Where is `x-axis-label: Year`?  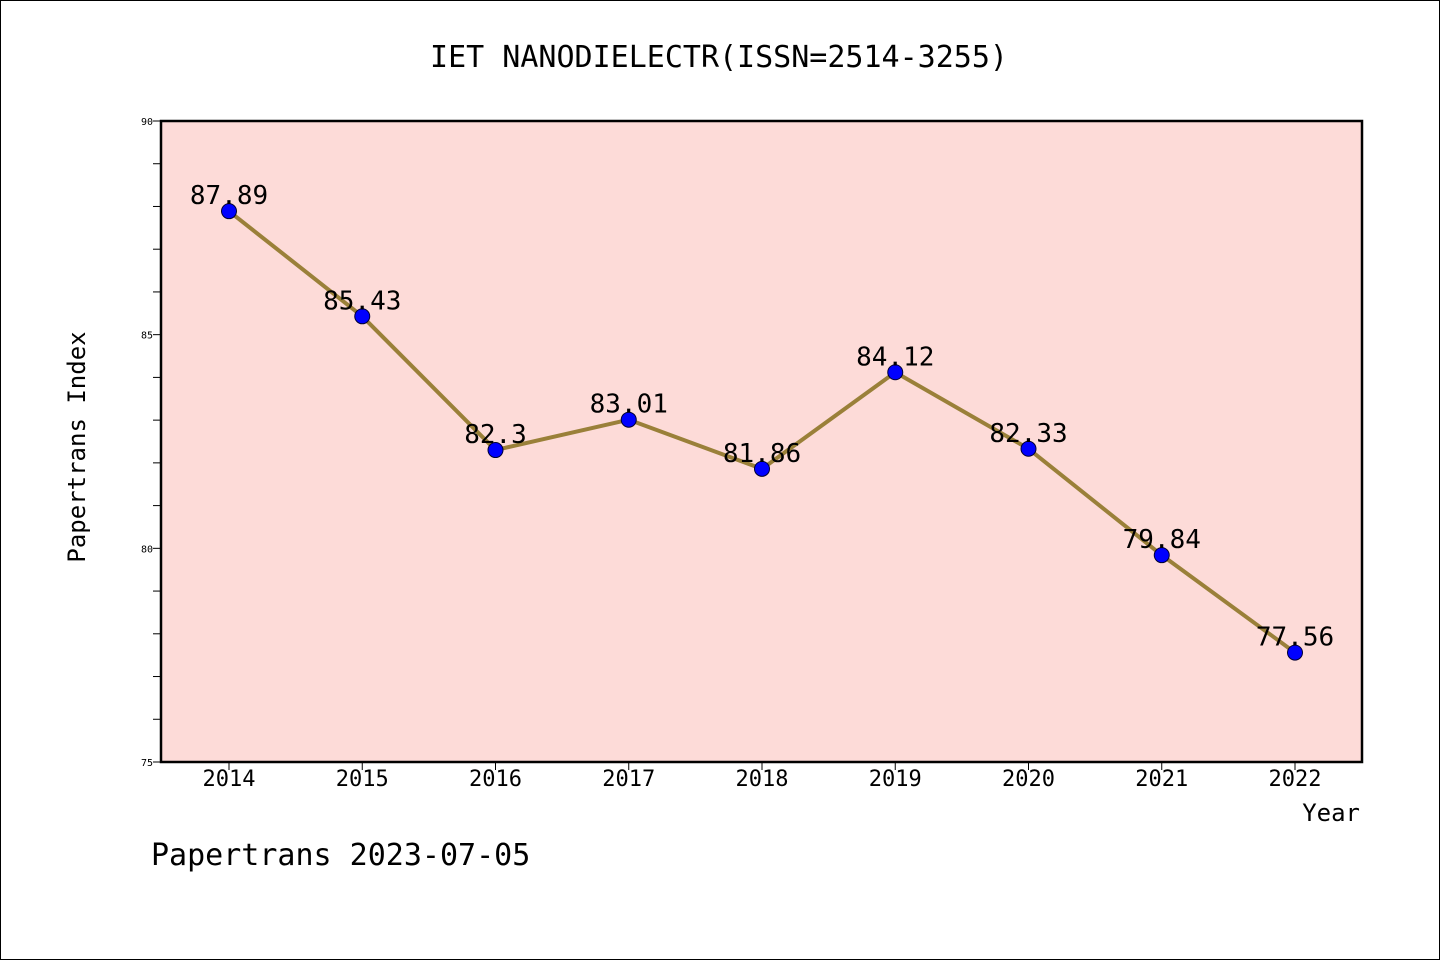 x-axis-label: Year is located at coordinates (1331, 813).